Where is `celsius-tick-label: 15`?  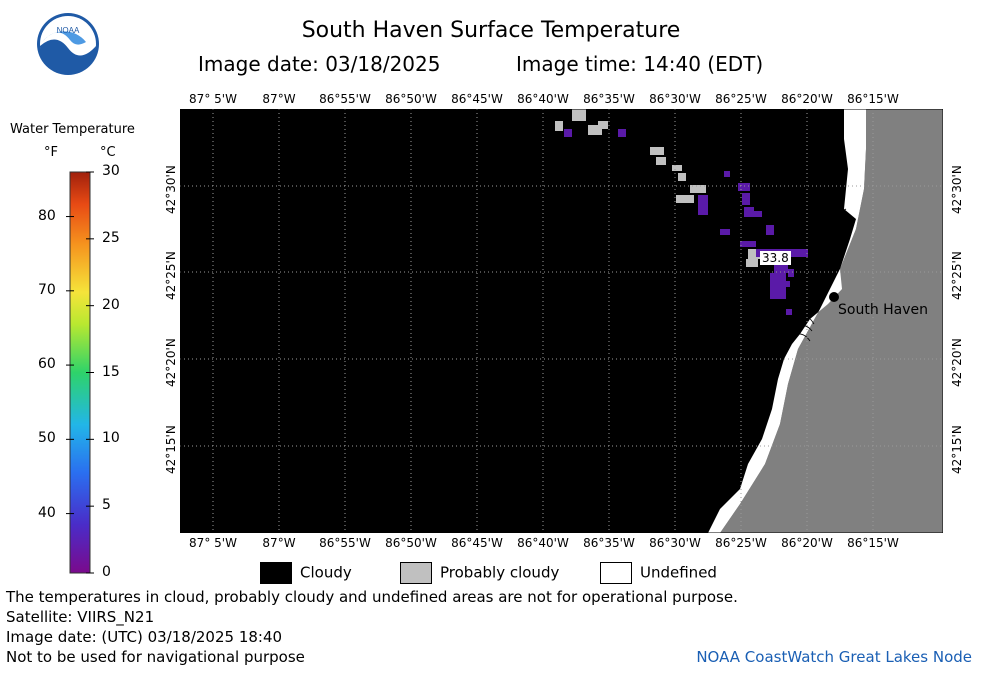
celsius-tick-label: 15 is located at coordinates (111, 371).